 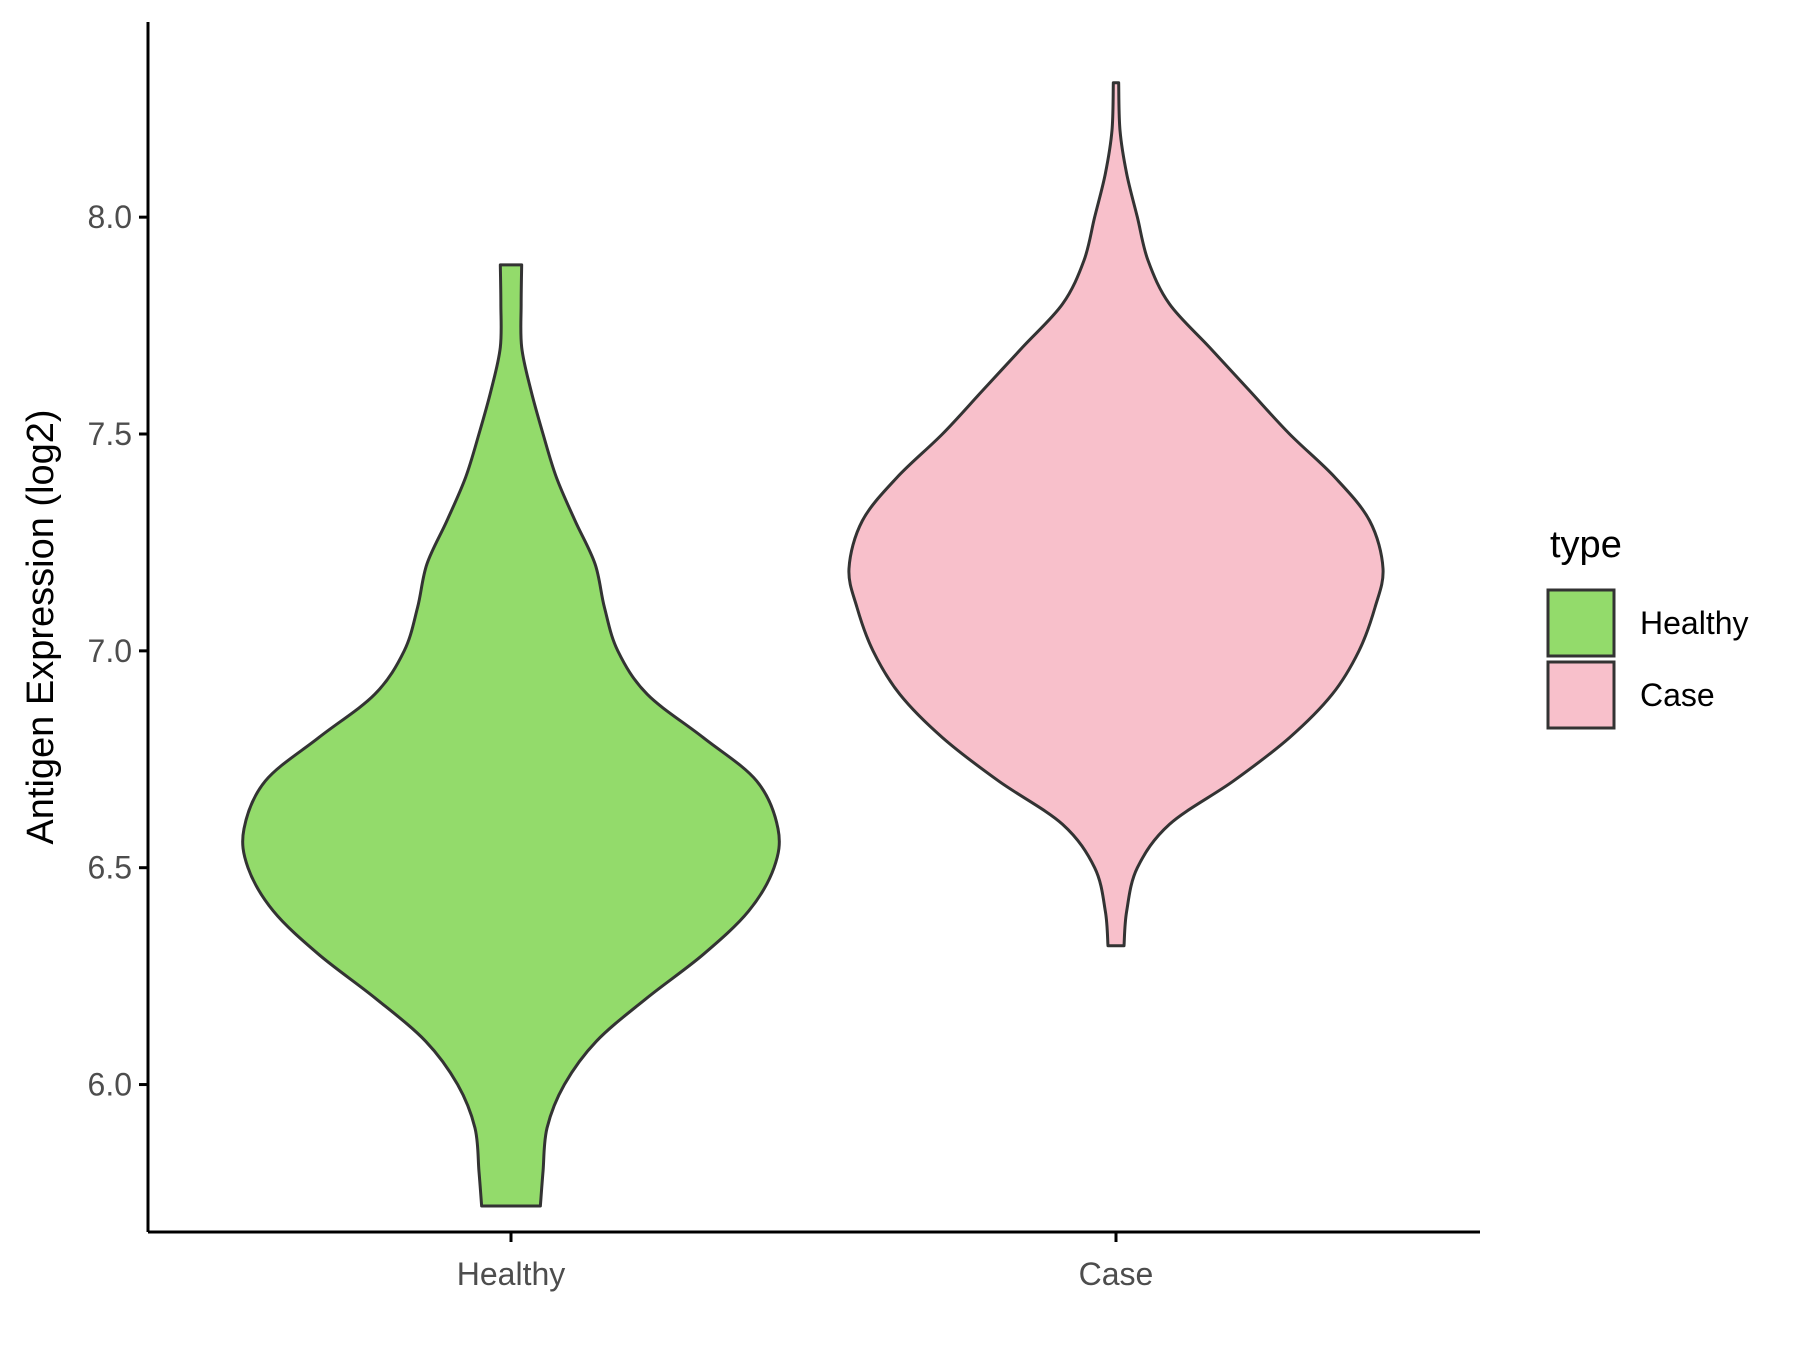 I want to click on y-tick-label: 7.0, so click(x=110, y=651).